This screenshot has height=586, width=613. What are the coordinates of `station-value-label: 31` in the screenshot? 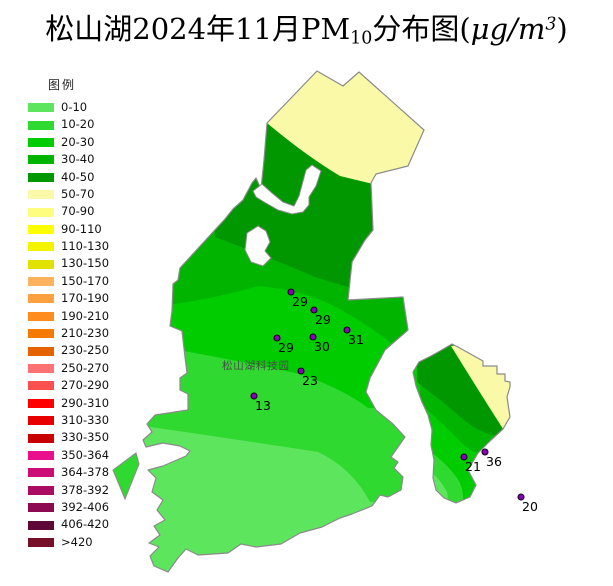 It's located at (356, 339).